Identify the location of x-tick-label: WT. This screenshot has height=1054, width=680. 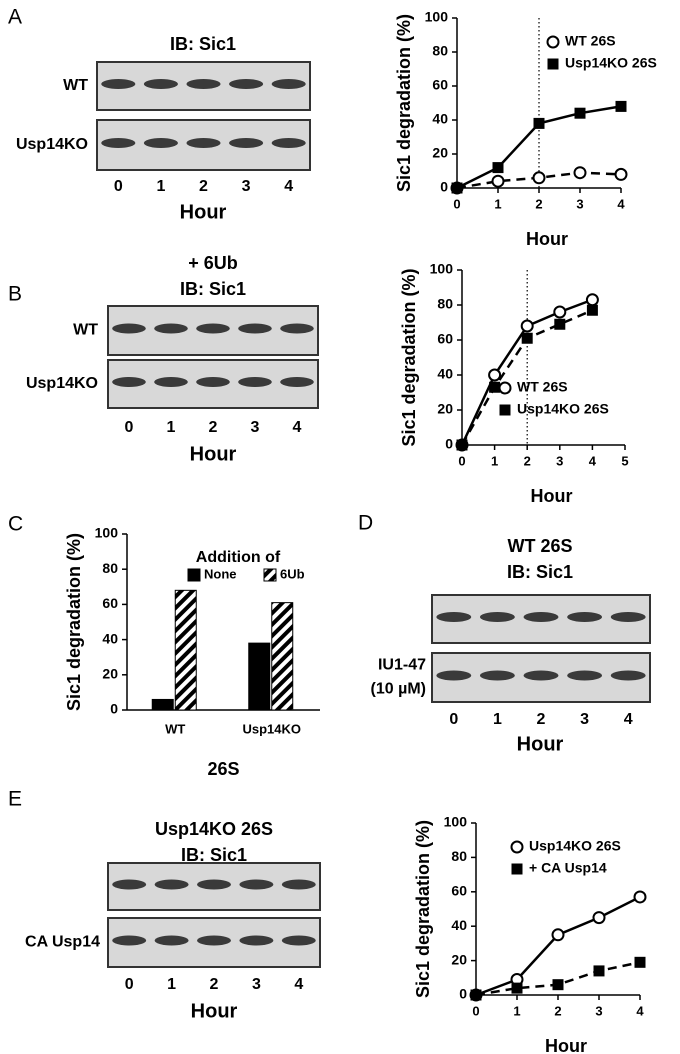
(175, 728).